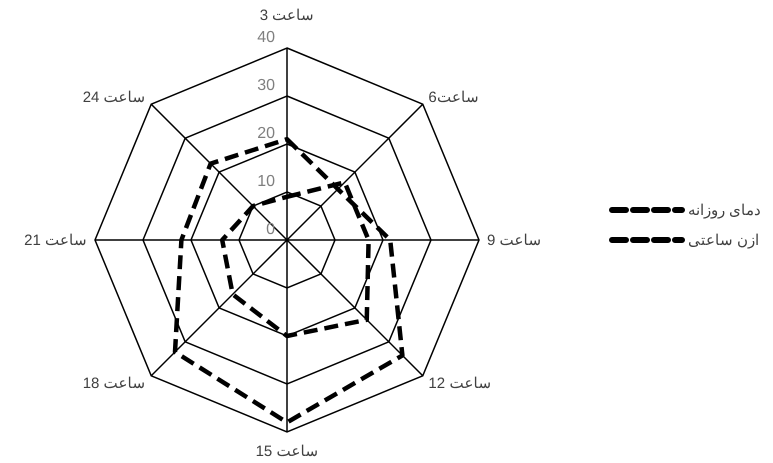 The width and height of the screenshot is (773, 463). Describe the element at coordinates (266, 133) in the screenshot. I see `y-tick-label: 20` at that location.